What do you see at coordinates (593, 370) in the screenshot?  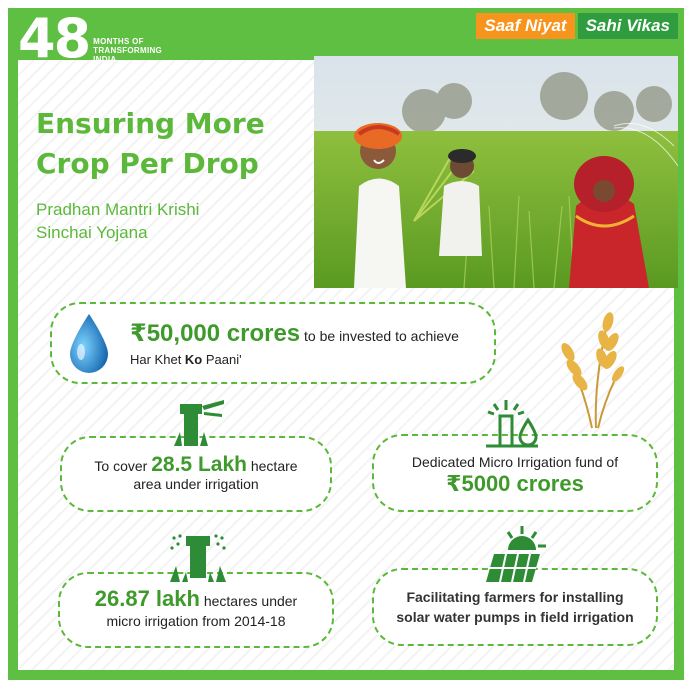 I see `wheat-icon` at bounding box center [593, 370].